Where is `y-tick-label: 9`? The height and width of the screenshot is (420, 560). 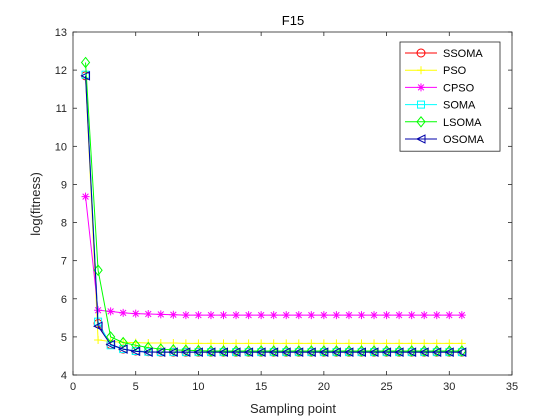 y-tick-label: 9 is located at coordinates (64, 185).